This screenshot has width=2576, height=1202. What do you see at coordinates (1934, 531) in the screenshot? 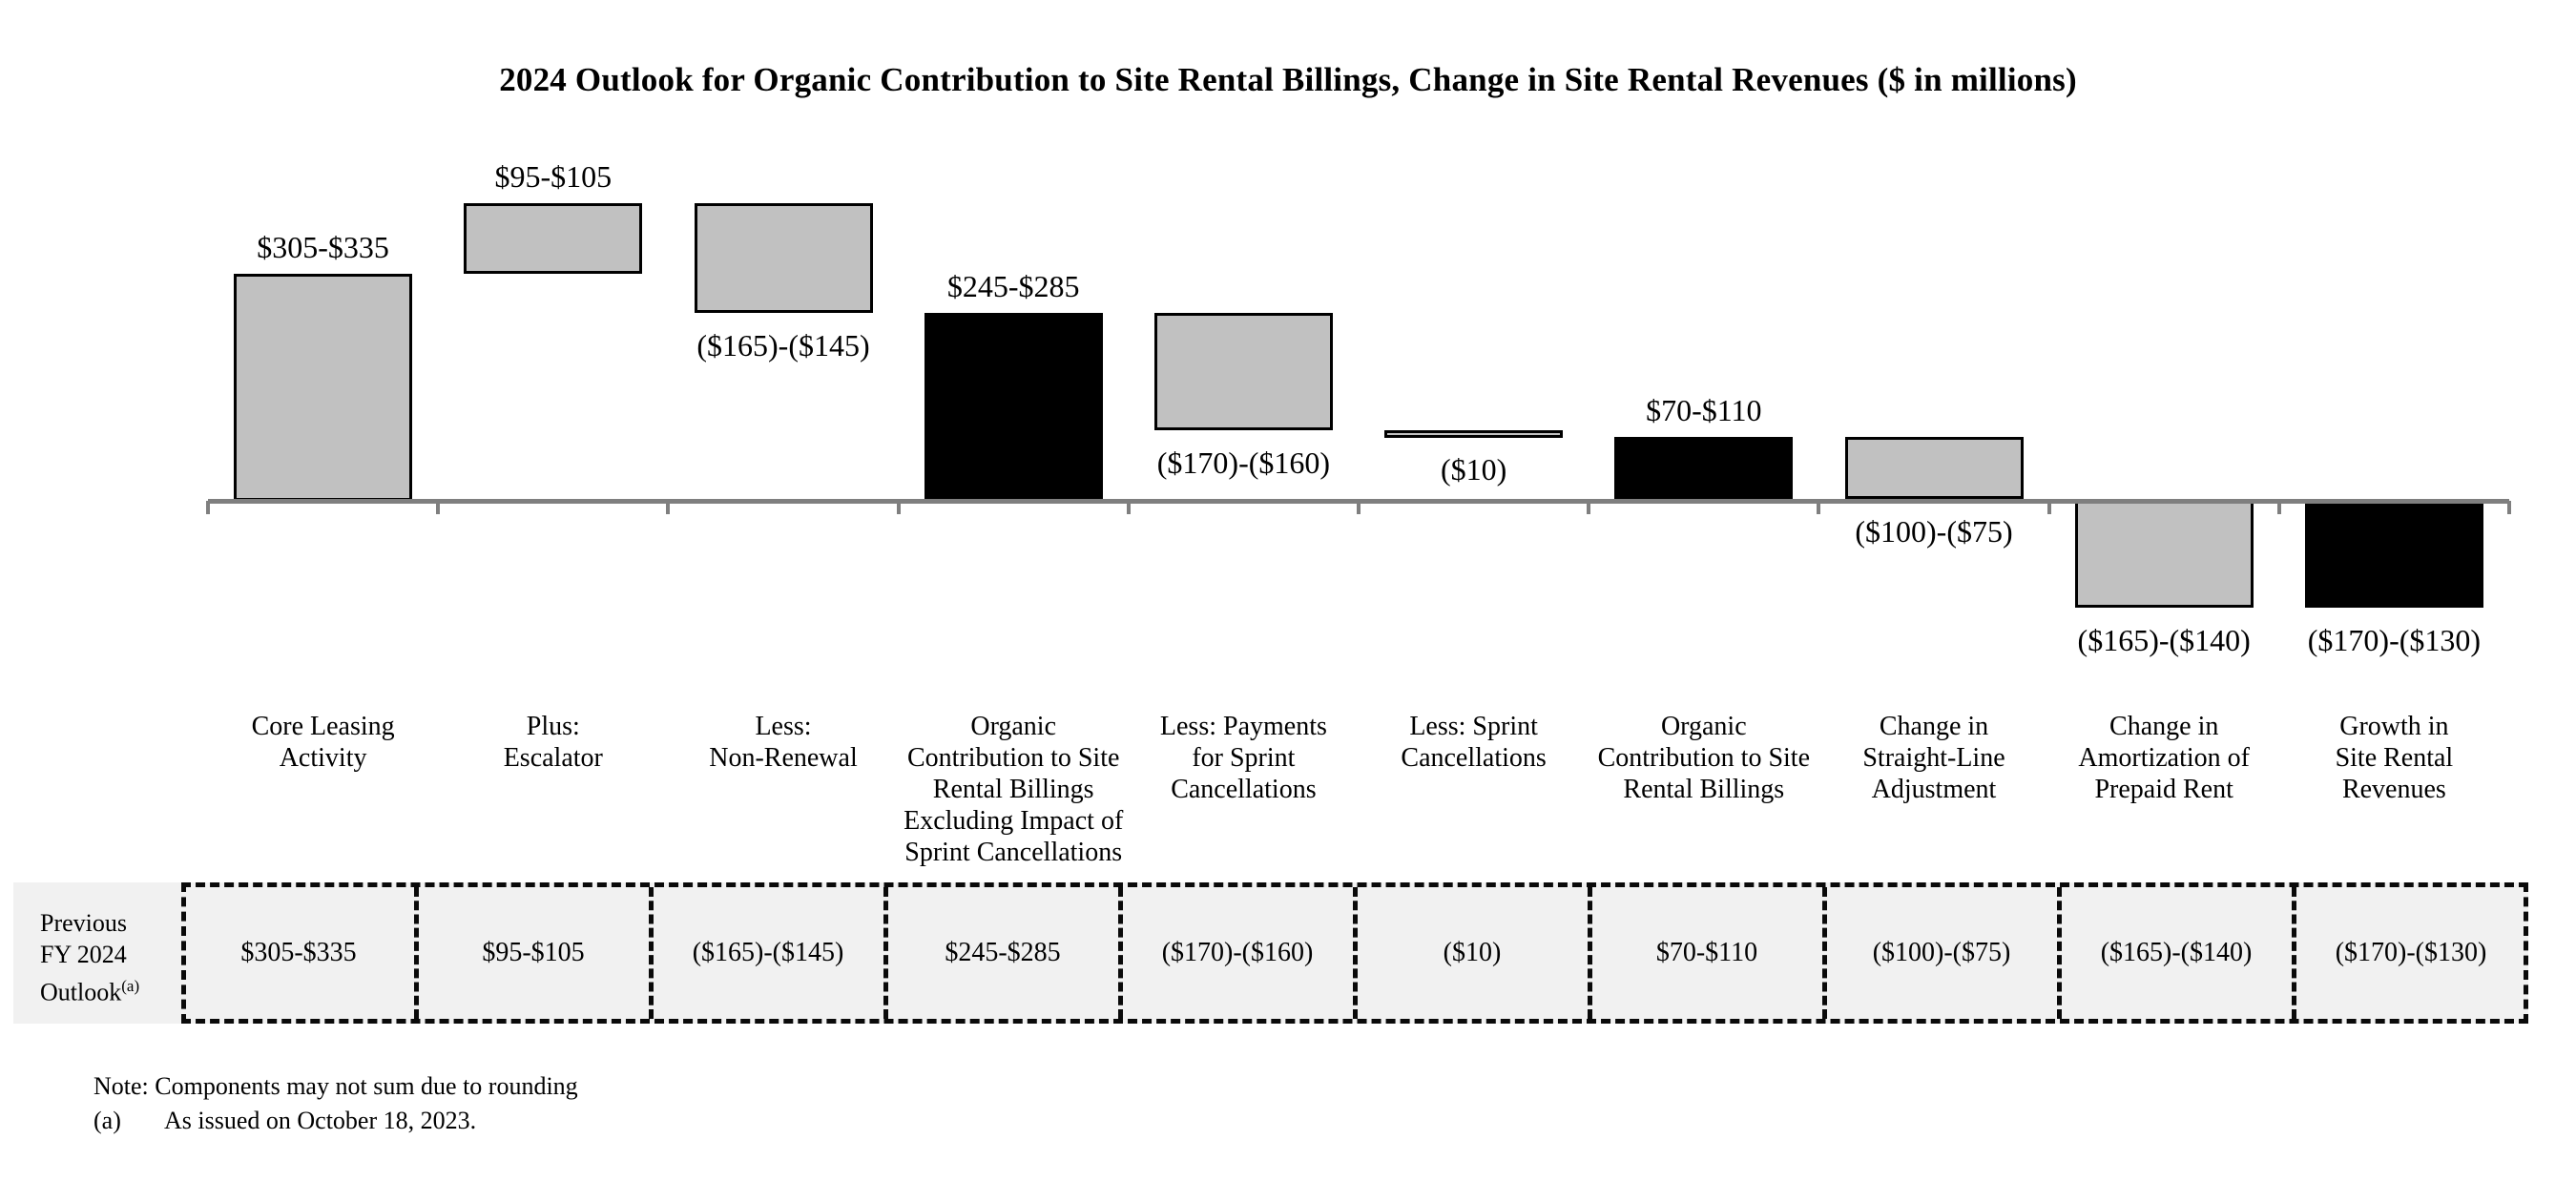
I see `value-label-change-in-straight-line-adjustment: ($100)-($75)` at bounding box center [1934, 531].